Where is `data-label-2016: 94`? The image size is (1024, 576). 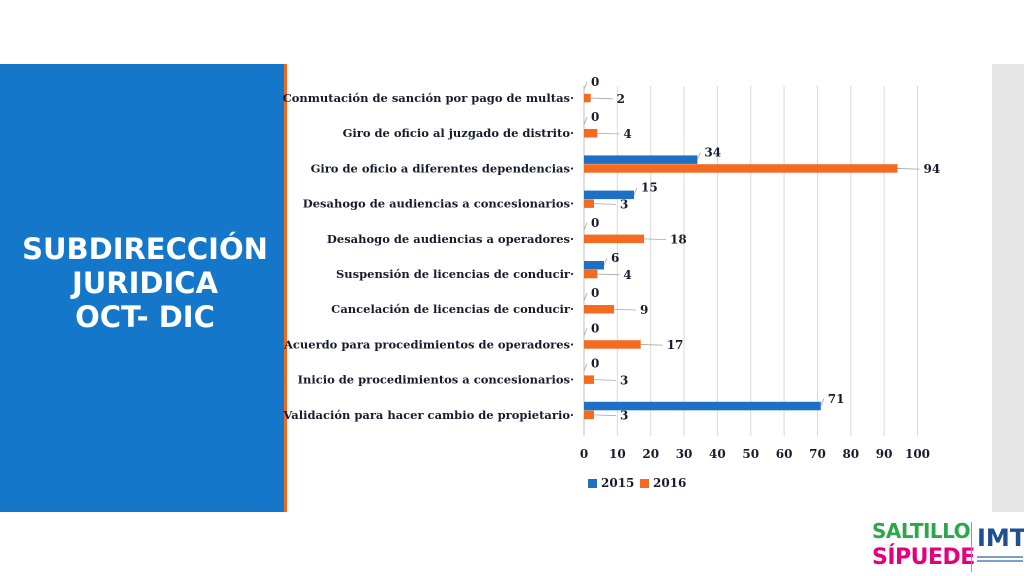
data-label-2016: 94 is located at coordinates (931, 169).